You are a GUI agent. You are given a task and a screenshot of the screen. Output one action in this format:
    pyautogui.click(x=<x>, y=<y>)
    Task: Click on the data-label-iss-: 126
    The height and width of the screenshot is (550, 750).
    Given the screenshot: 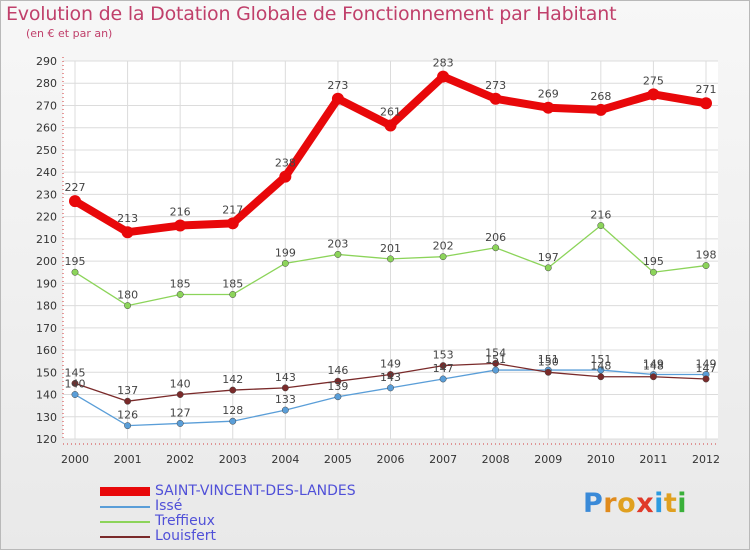 What is the action you would take?
    pyautogui.click(x=127, y=415)
    